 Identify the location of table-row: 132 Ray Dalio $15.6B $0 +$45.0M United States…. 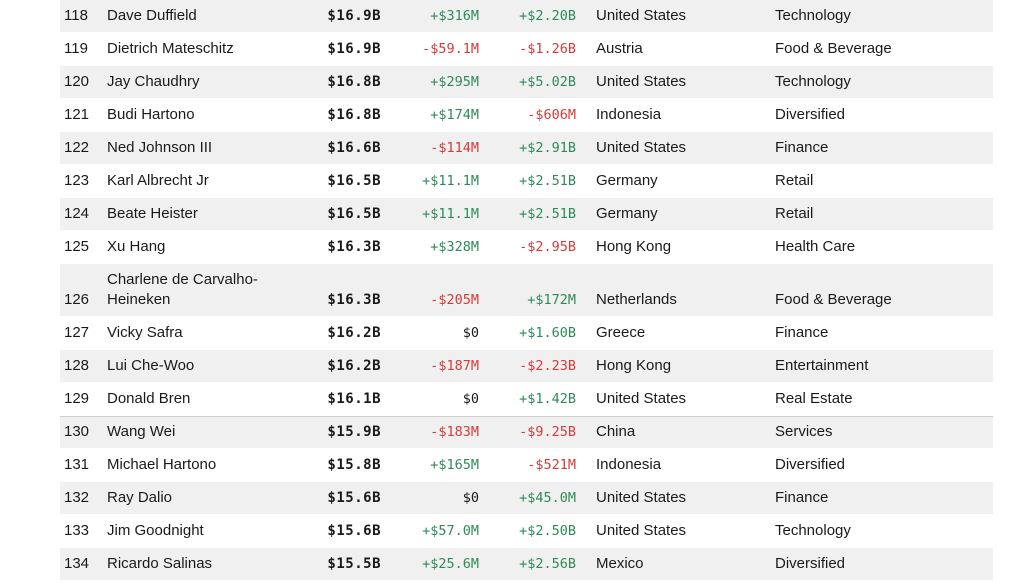
(526, 498).